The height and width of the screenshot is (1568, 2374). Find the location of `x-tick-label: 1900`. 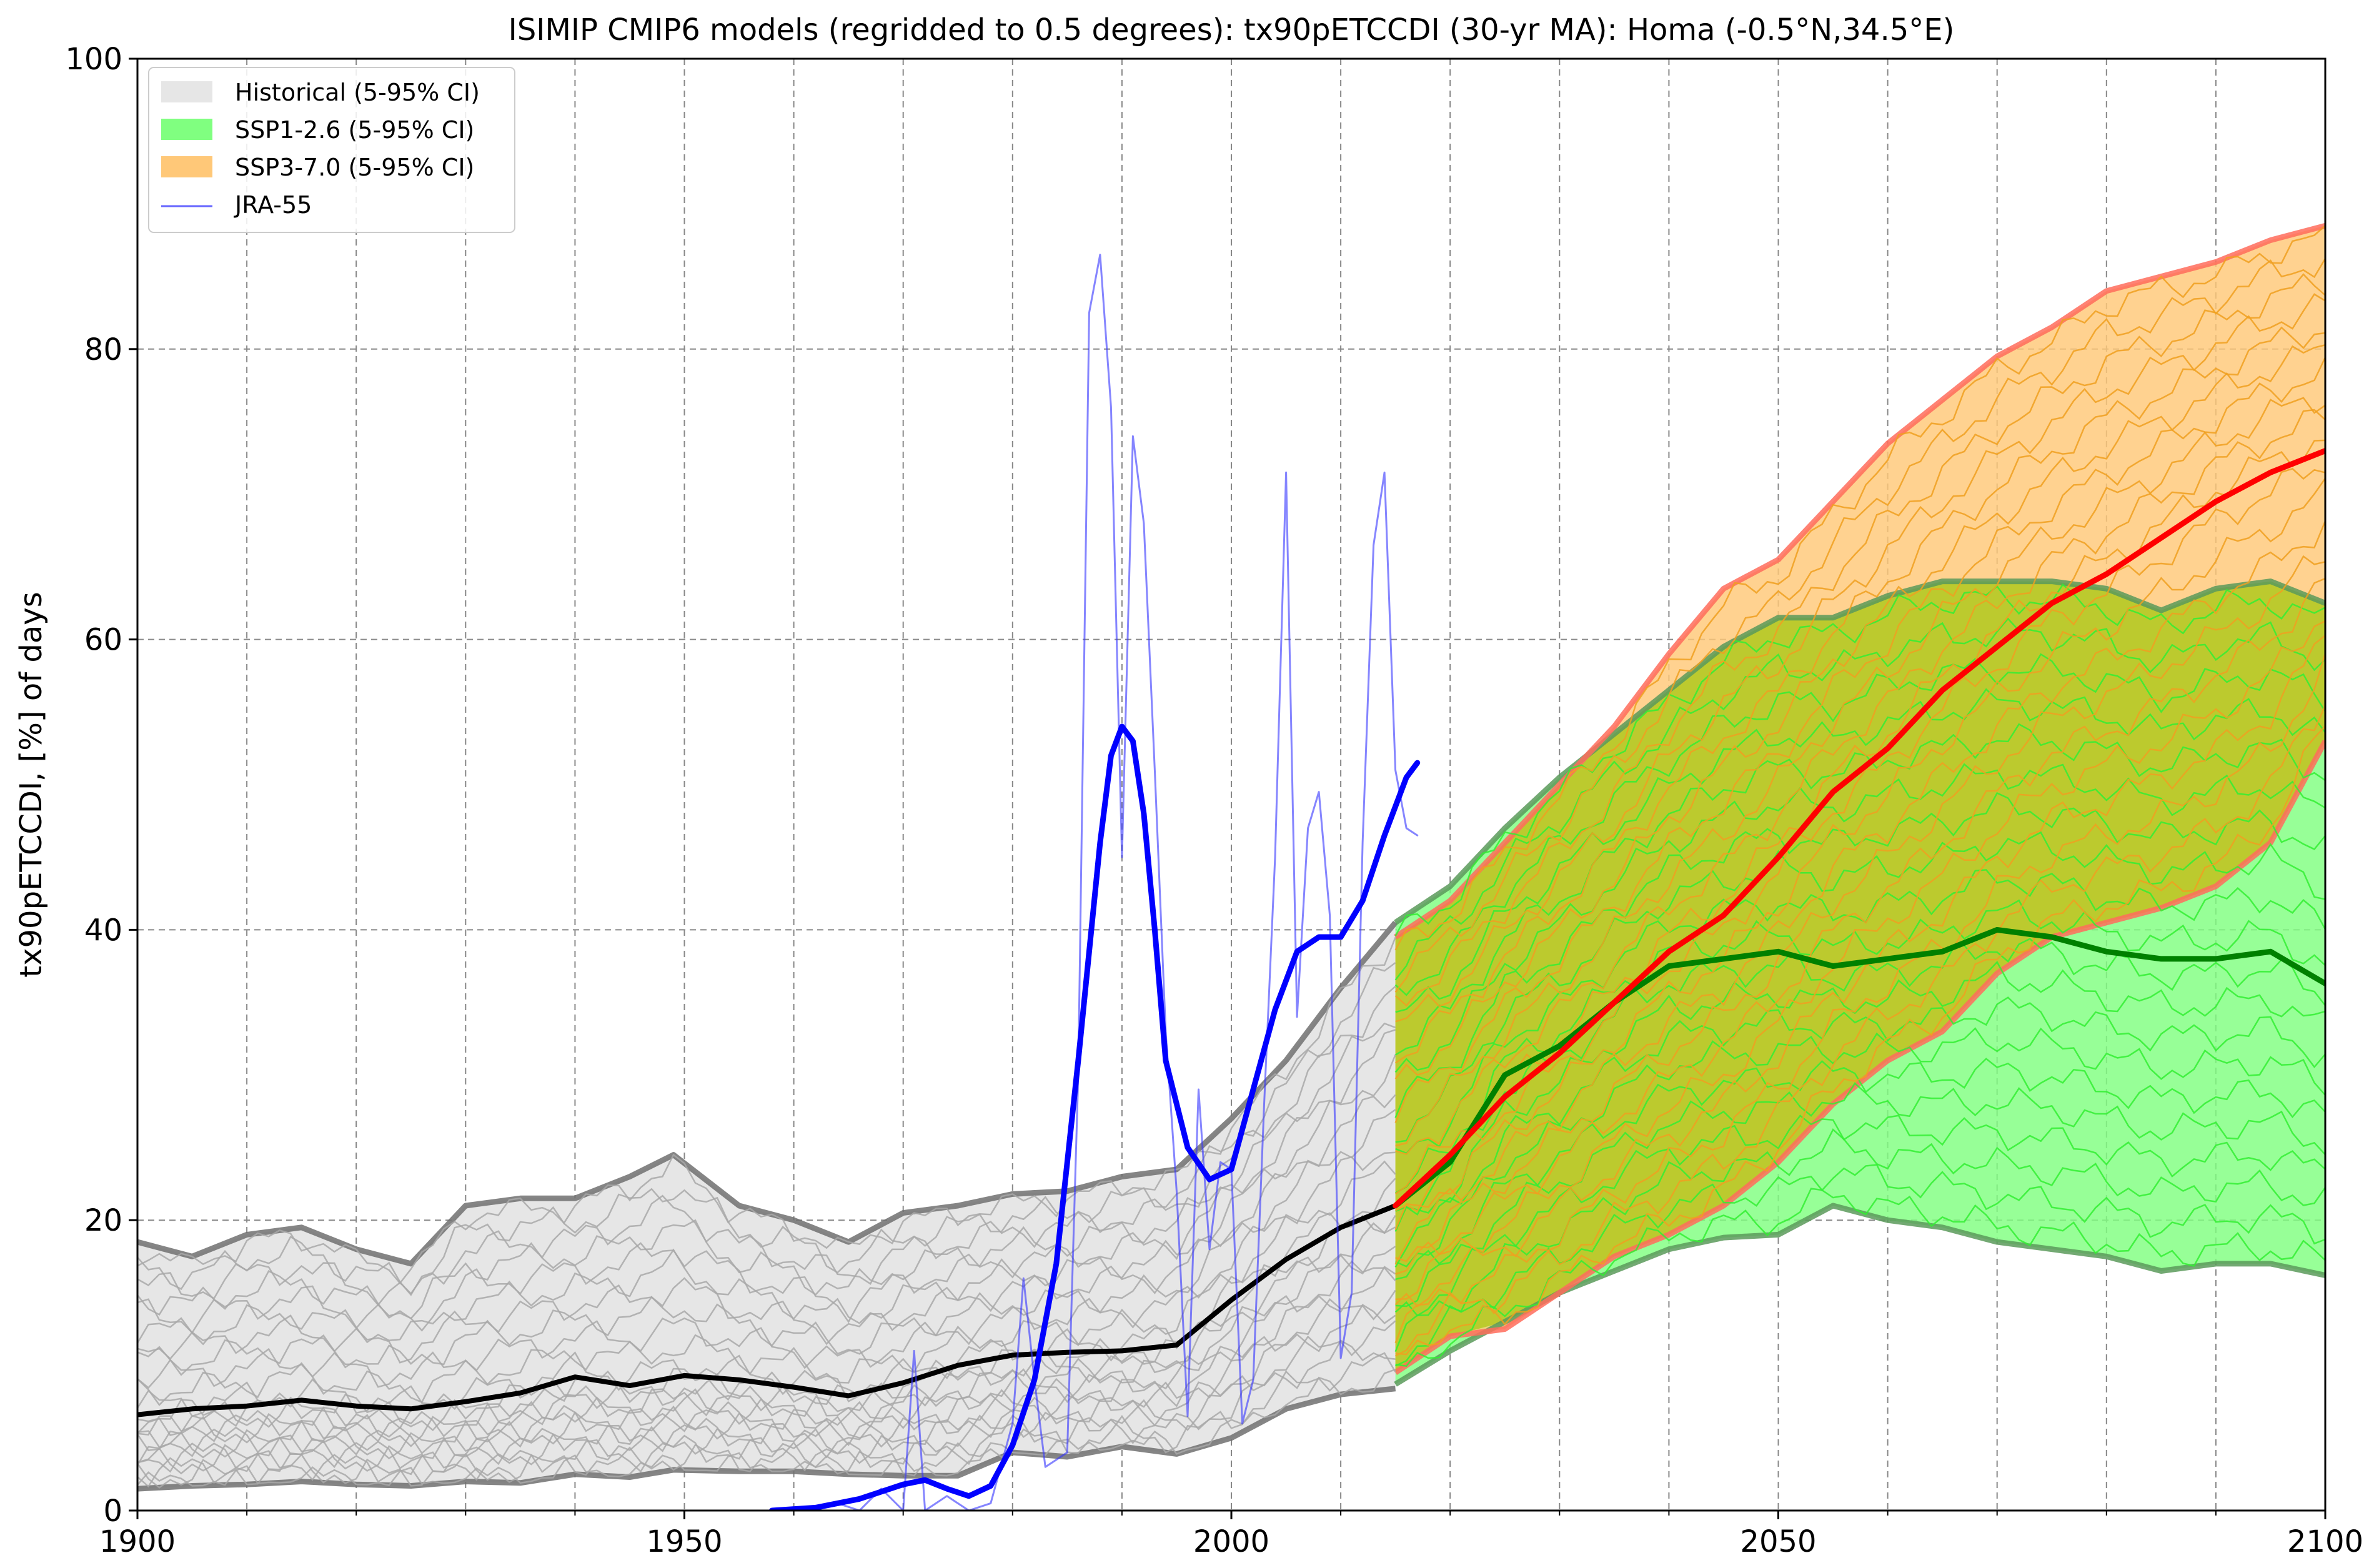

x-tick-label: 1900 is located at coordinates (137, 1541).